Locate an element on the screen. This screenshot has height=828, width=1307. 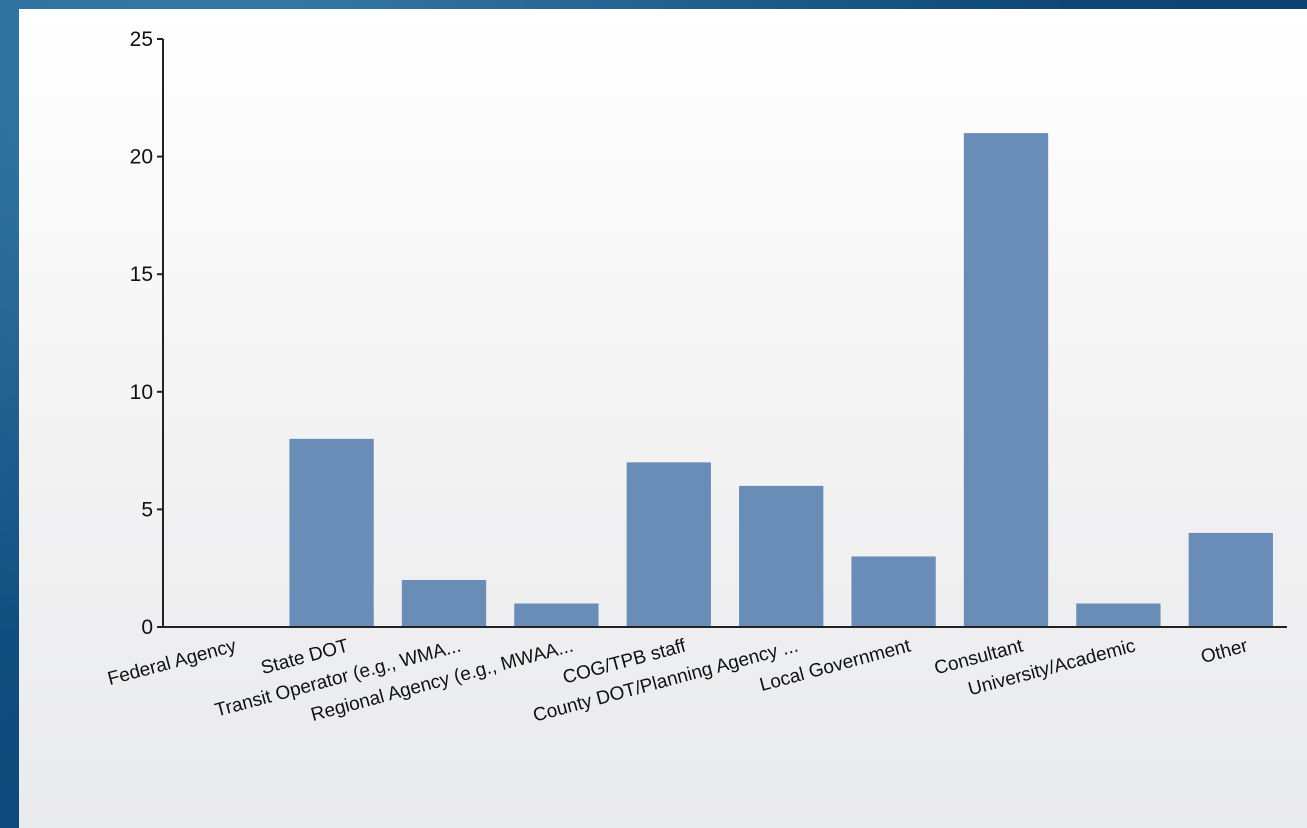
y-axis: 0 5 10 15 20 25 is located at coordinates (147, 333).